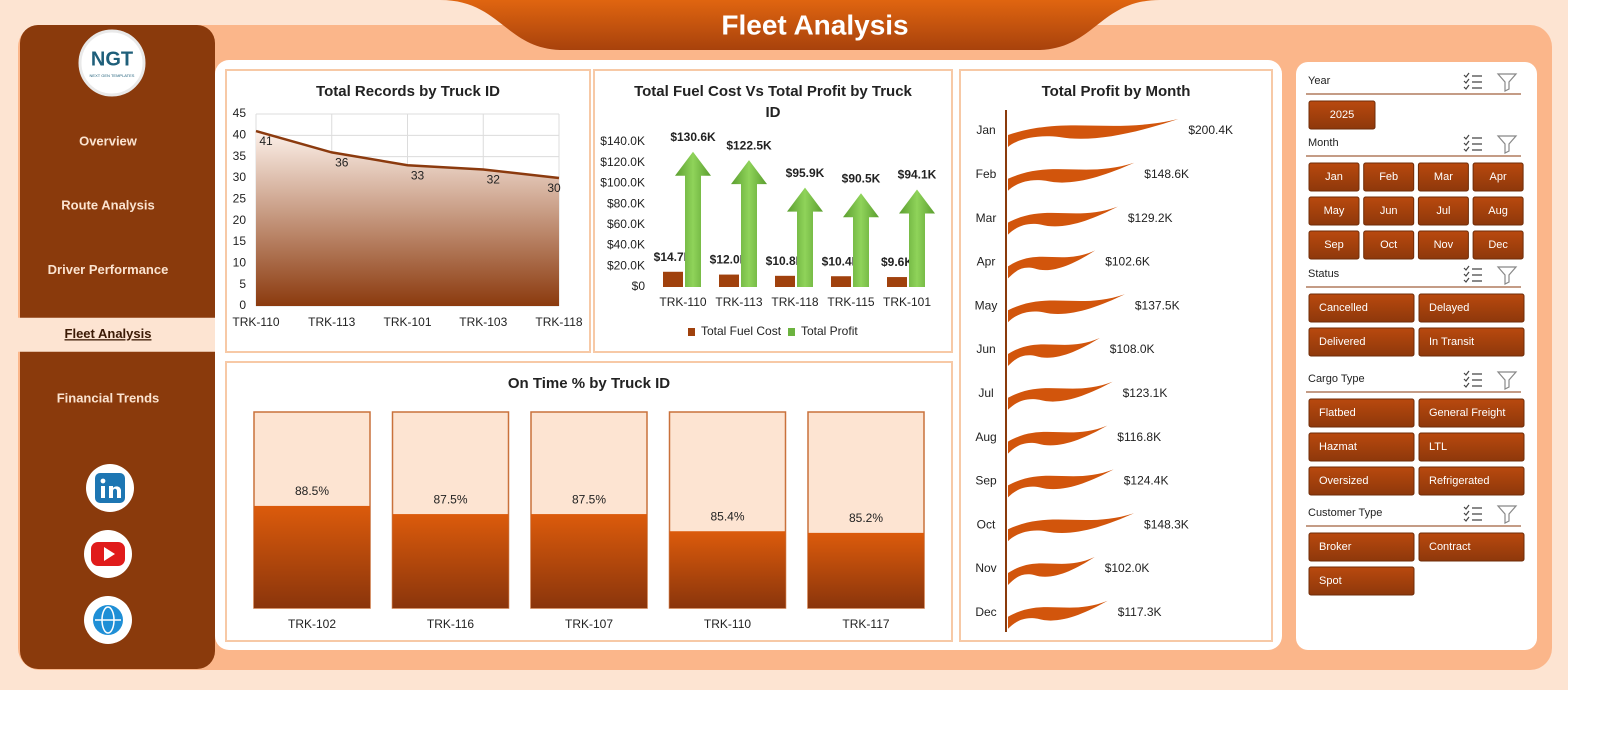 The height and width of the screenshot is (741, 1600). What do you see at coordinates (112, 63) in the screenshot?
I see `logo` at bounding box center [112, 63].